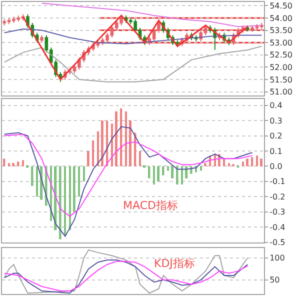  I want to click on annotation: KDJ指标, so click(174, 263).